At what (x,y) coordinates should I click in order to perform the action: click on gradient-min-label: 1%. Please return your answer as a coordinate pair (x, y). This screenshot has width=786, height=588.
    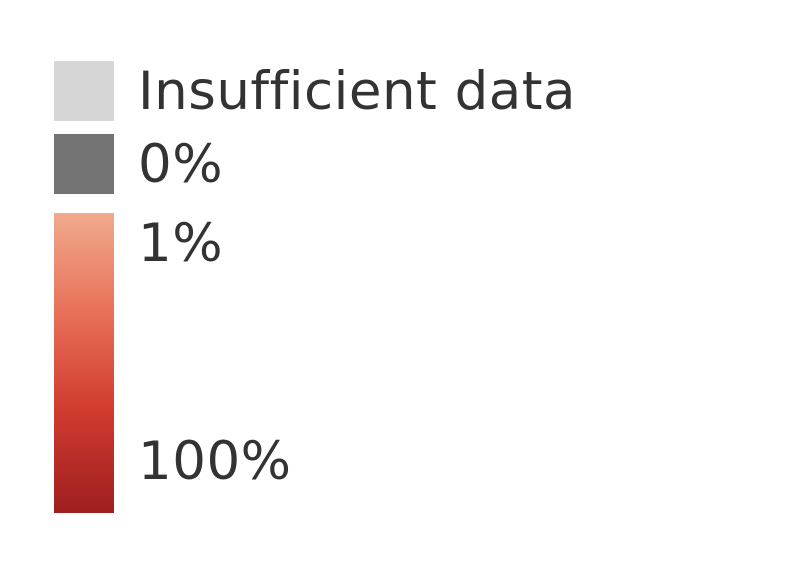
    Looking at the image, I should click on (181, 243).